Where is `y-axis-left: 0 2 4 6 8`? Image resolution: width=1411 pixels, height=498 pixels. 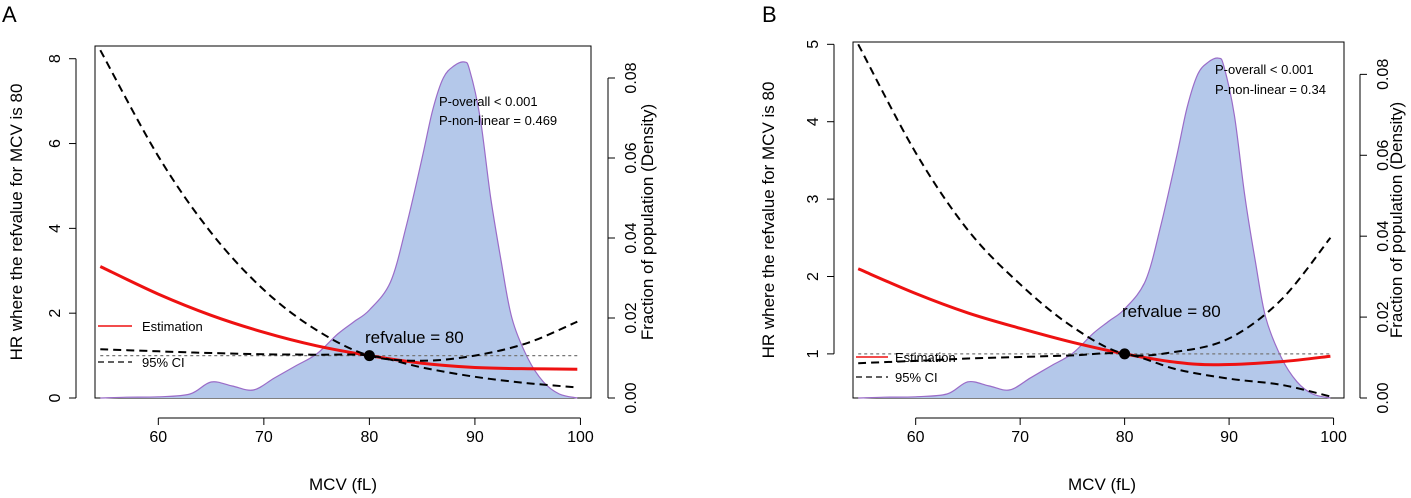
y-axis-left: 0 2 4 6 8 is located at coordinates (62, 228).